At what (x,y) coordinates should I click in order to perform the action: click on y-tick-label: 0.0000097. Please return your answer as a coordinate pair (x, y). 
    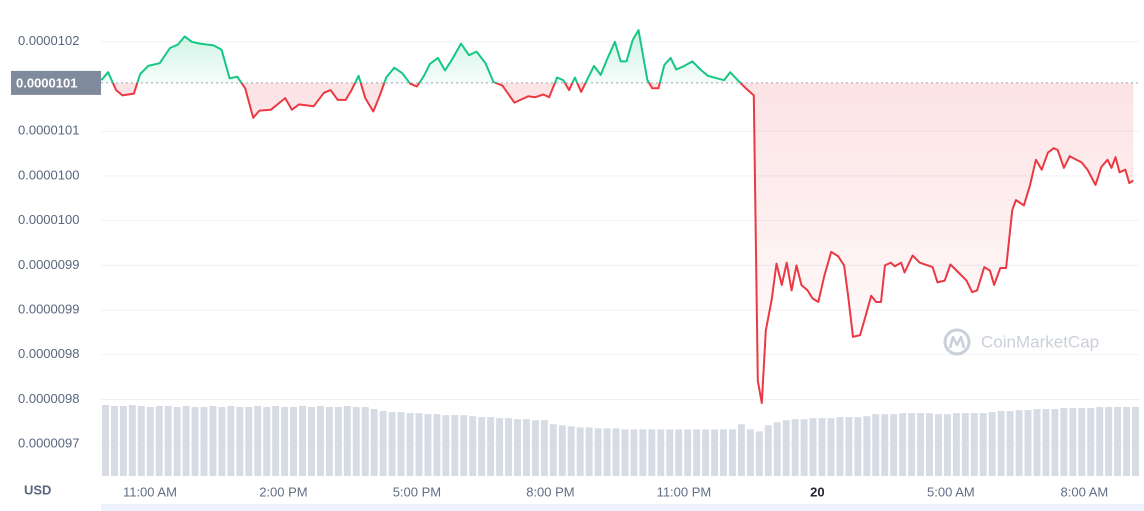
    Looking at the image, I should click on (48, 443).